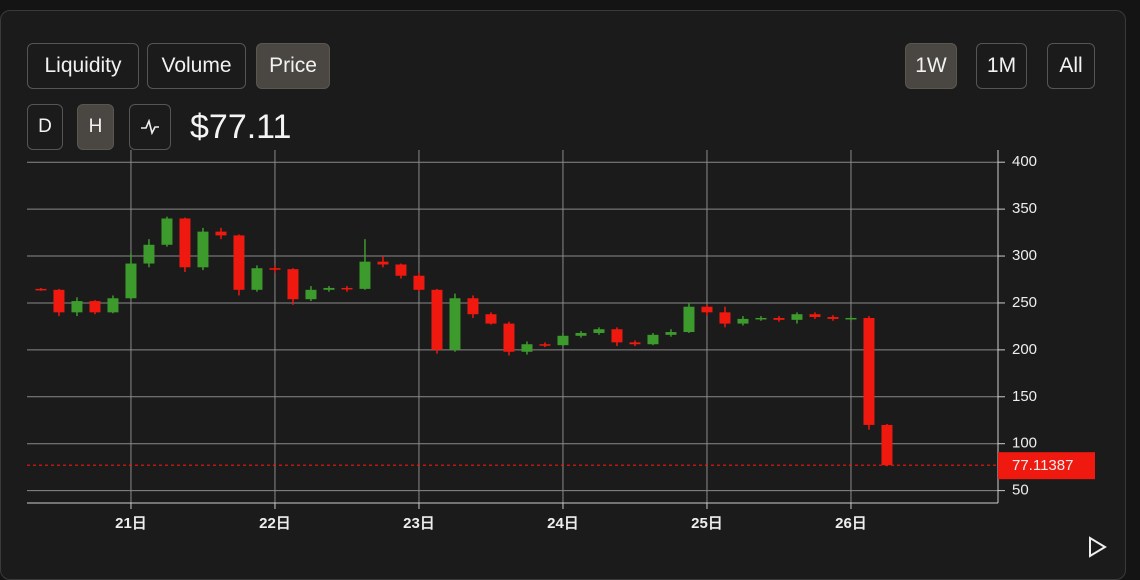  I want to click on y-tick-label: 250, so click(1024, 302).